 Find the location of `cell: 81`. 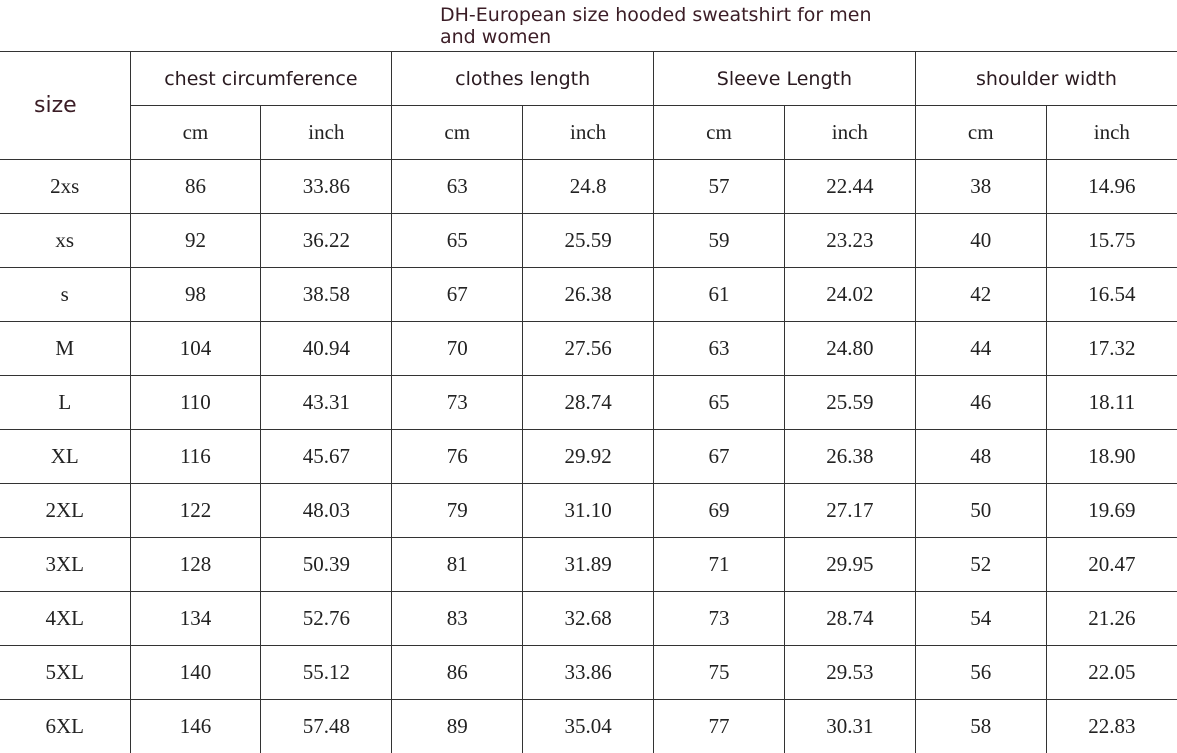

cell: 81 is located at coordinates (457, 565).